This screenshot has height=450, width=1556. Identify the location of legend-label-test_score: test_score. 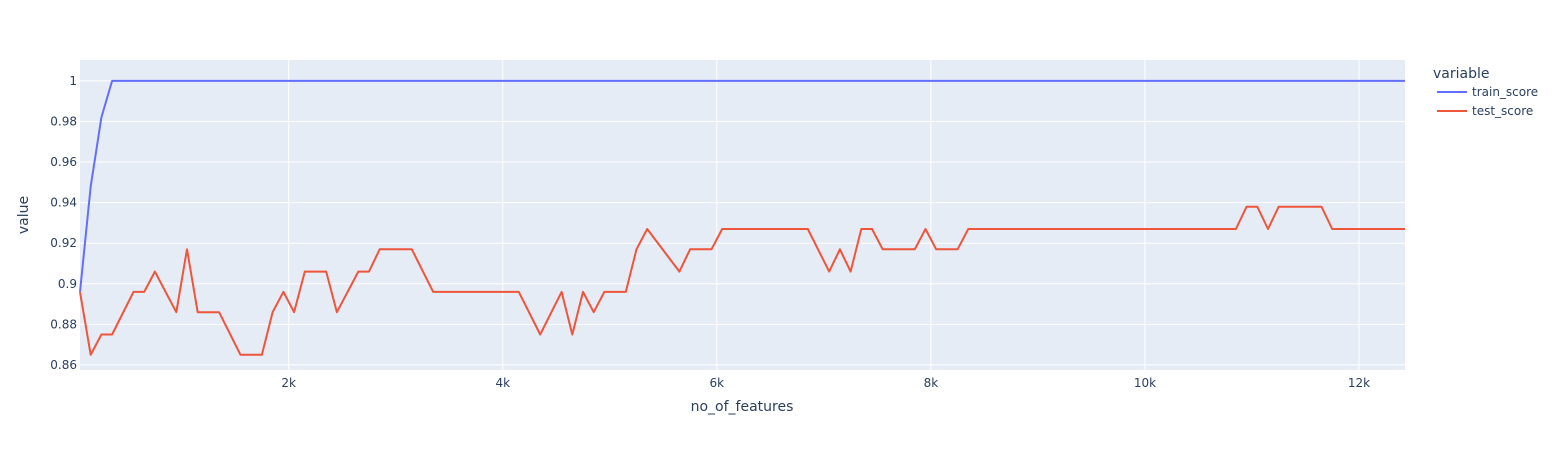
(1502, 111).